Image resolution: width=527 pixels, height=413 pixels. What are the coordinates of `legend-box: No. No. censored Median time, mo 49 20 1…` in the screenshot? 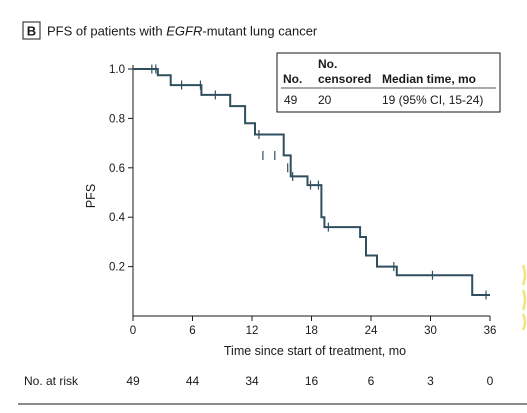 It's located at (388, 82).